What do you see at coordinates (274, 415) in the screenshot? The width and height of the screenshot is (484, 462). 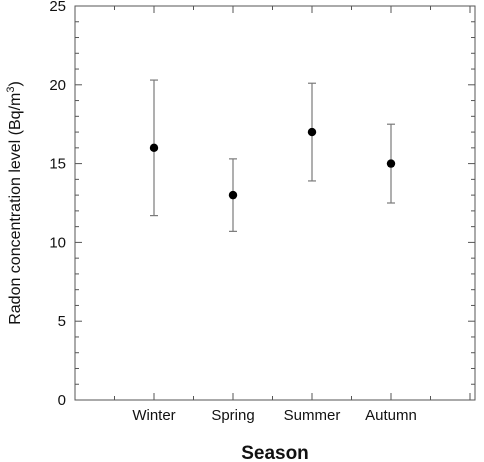 I see `x-axis-category-labels: Winter Spring Summer Autumn` at bounding box center [274, 415].